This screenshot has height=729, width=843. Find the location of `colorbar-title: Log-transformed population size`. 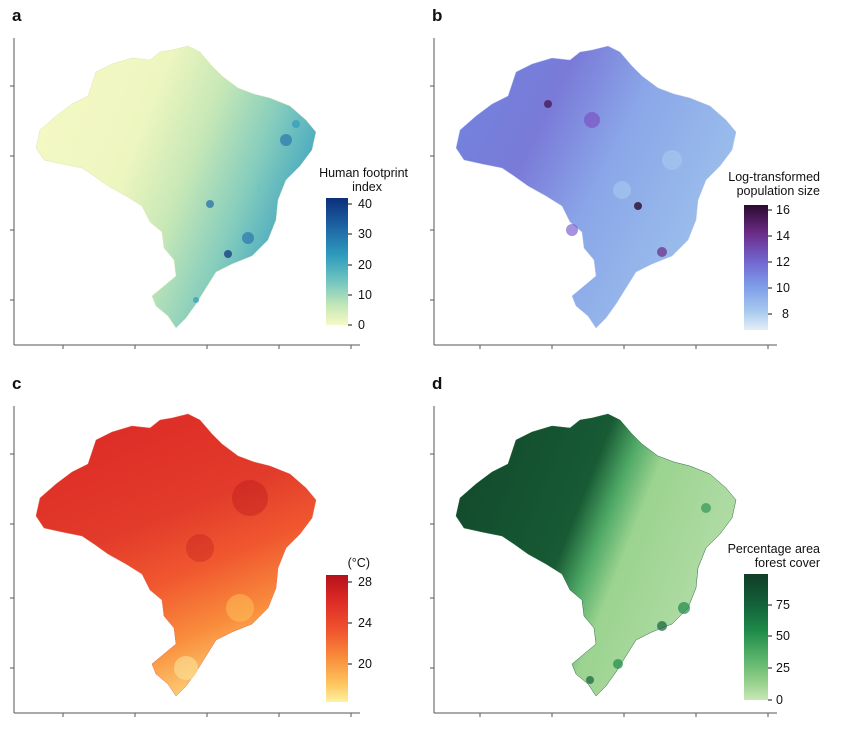

colorbar-title: Log-transformed population size is located at coordinates (761, 184).